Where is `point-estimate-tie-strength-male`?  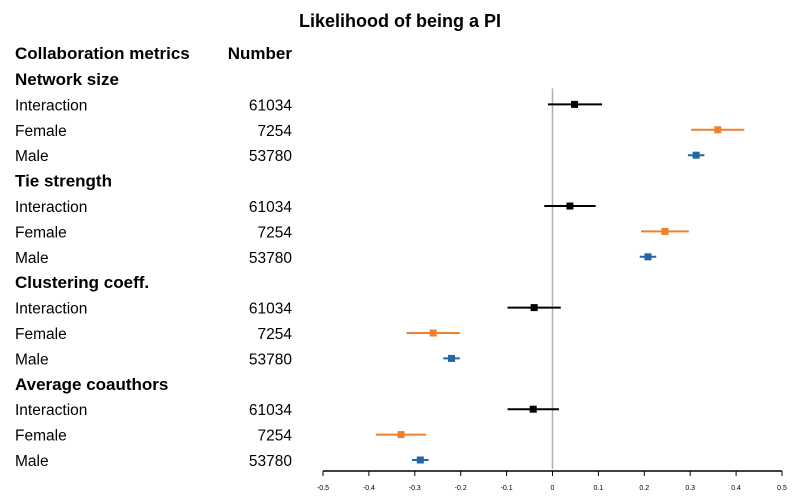
point-estimate-tie-strength-male is located at coordinates (648, 257).